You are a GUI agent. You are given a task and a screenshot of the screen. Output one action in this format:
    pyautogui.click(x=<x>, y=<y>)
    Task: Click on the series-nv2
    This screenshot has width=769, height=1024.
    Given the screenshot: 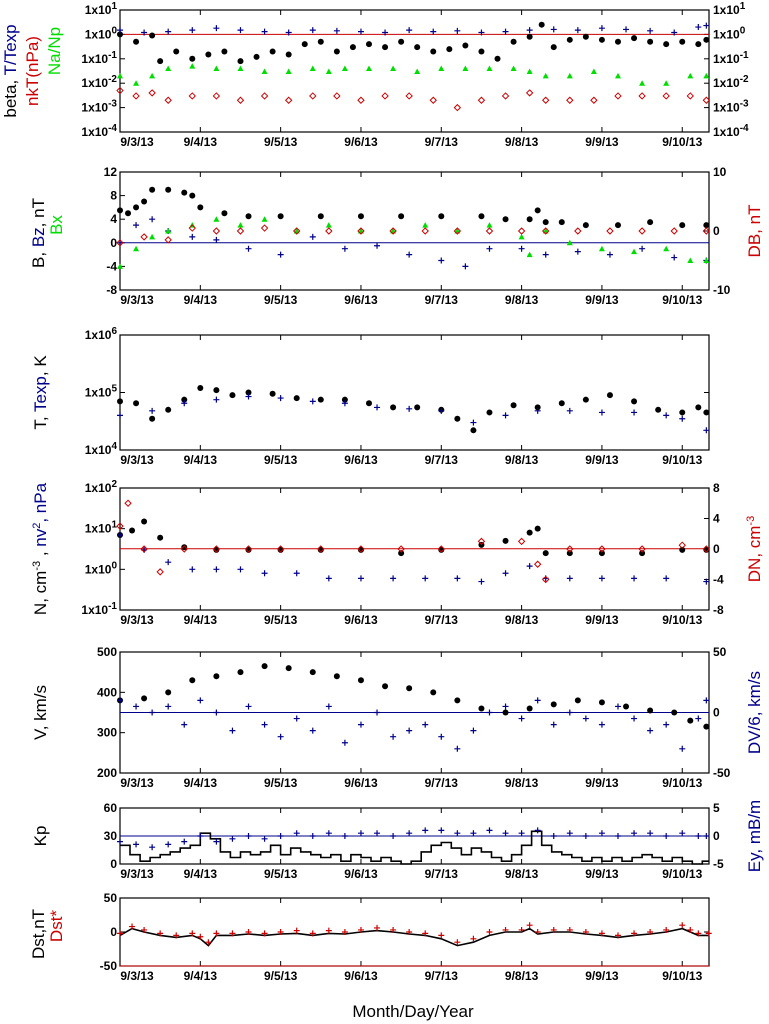 What is the action you would take?
    pyautogui.click(x=413, y=558)
    